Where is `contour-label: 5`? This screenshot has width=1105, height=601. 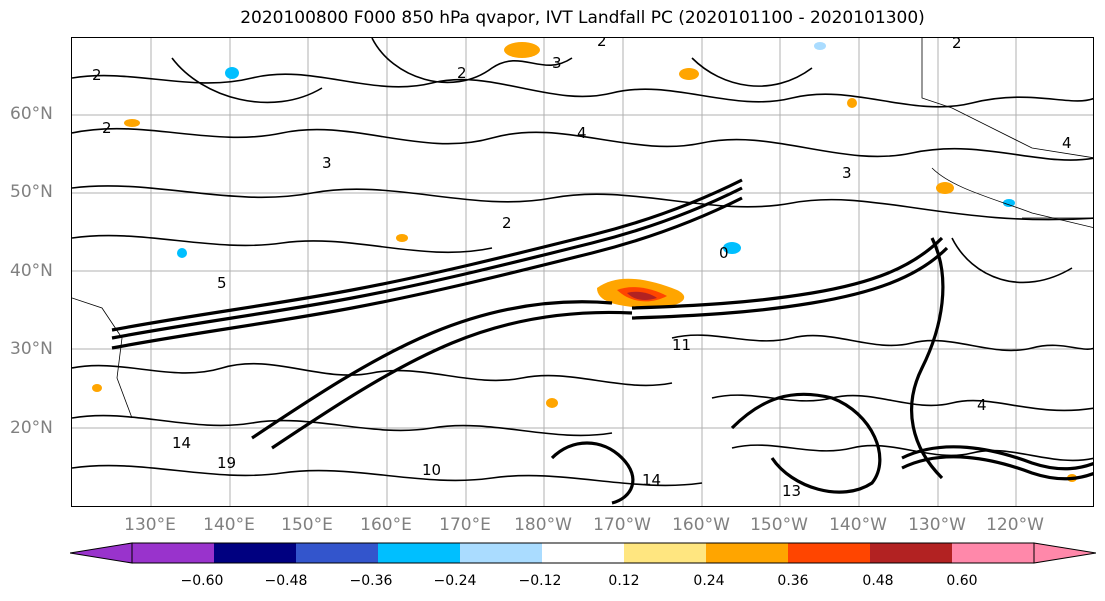 contour-label: 5 is located at coordinates (222, 283).